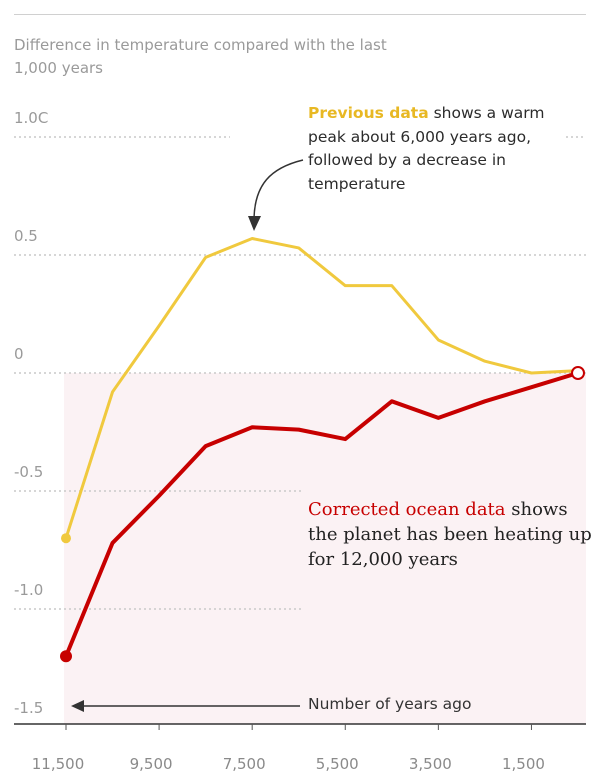  Describe the element at coordinates (28, 708) in the screenshot. I see `y-tick-label: -1.5` at that location.